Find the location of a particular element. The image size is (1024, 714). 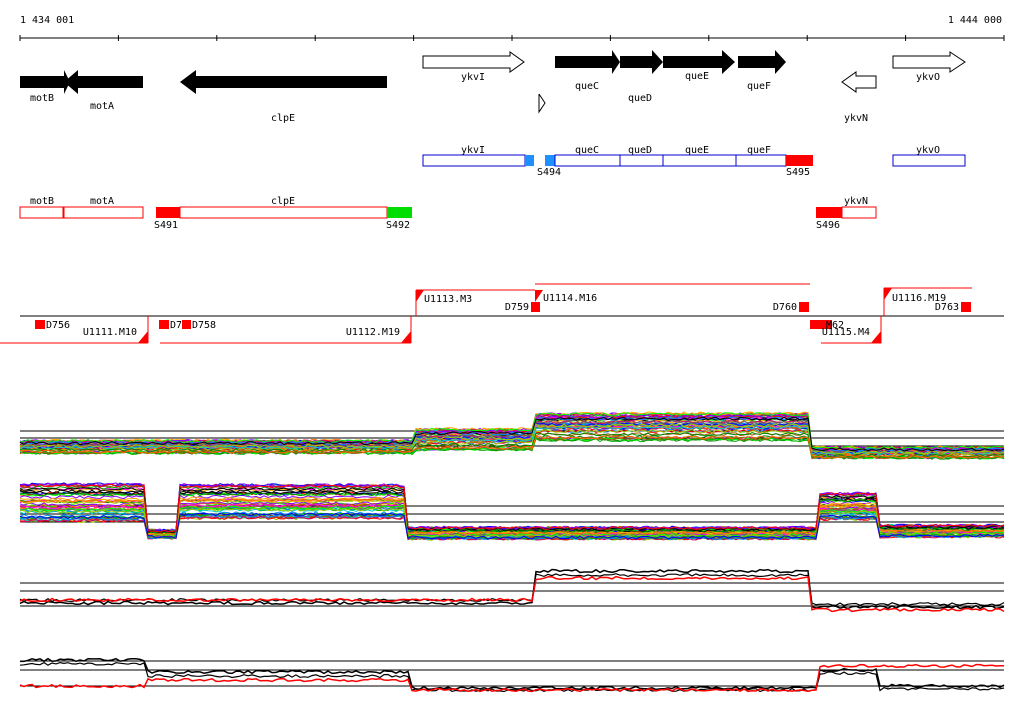

segment-label-U1114.M16: U1114.M16 is located at coordinates (570, 298).